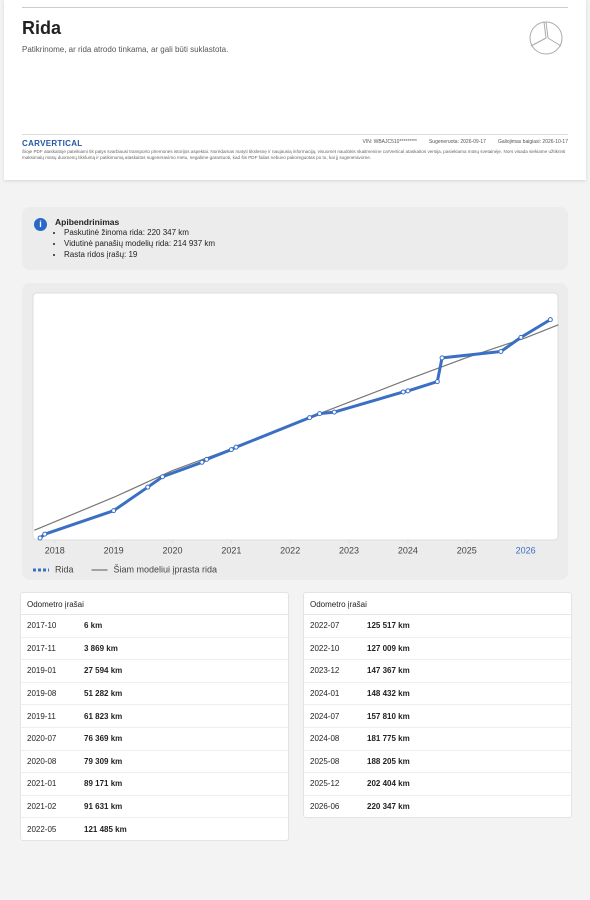 This screenshot has height=900, width=590. What do you see at coordinates (172, 550) in the screenshot?
I see `x-tick-label: 2020` at bounding box center [172, 550].